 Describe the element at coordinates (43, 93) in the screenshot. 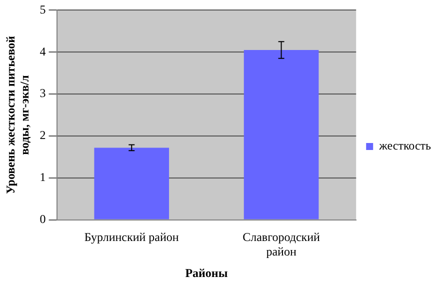

I see `y-tick-label: 3` at that location.